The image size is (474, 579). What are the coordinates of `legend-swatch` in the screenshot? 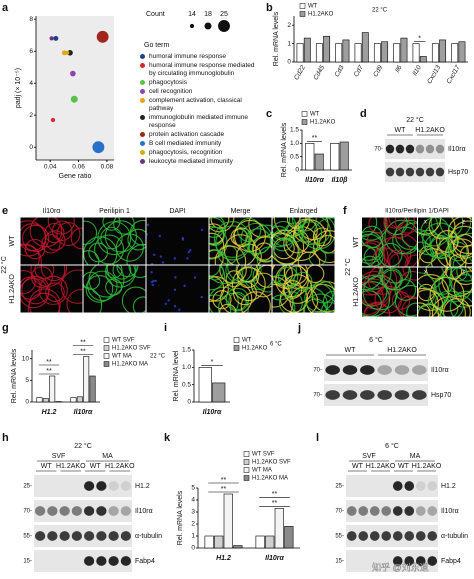 It's located at (142, 152).